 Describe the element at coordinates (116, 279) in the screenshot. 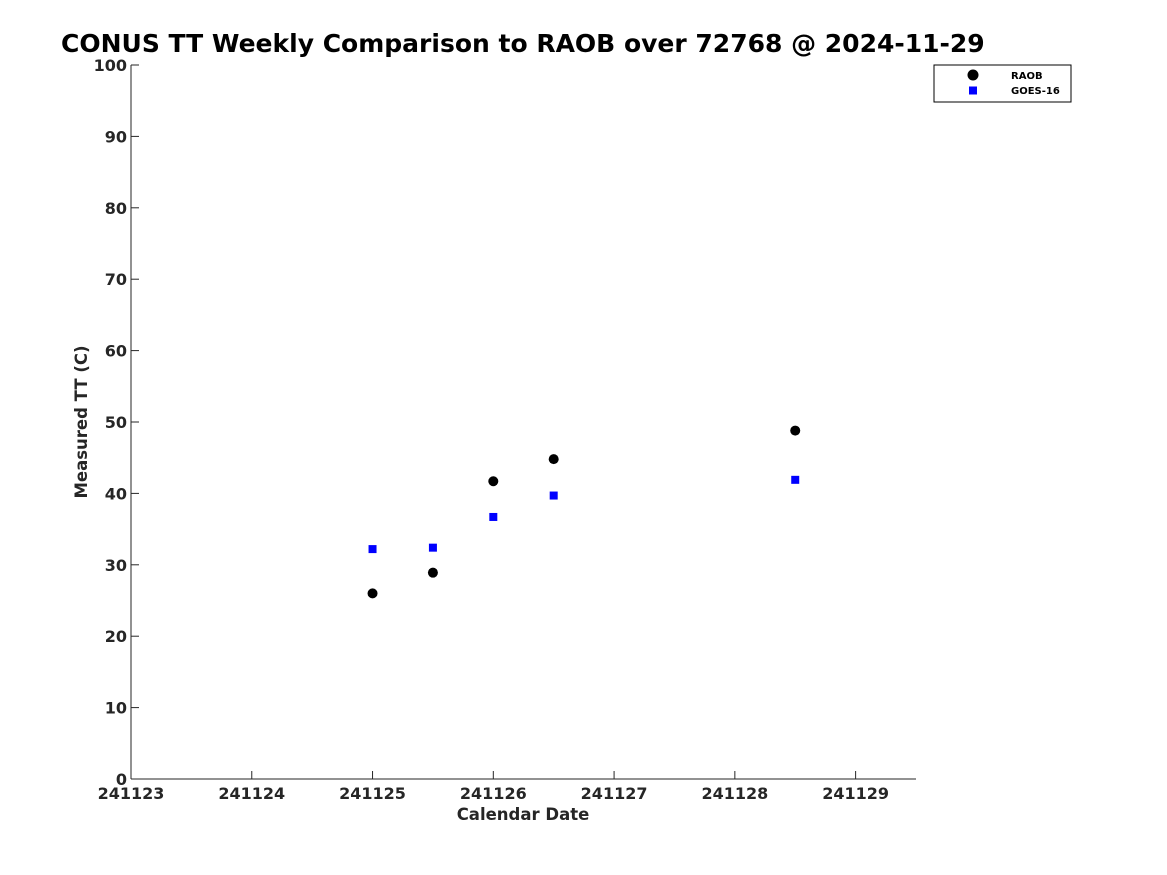

I see `y-tick-label: 70` at that location.